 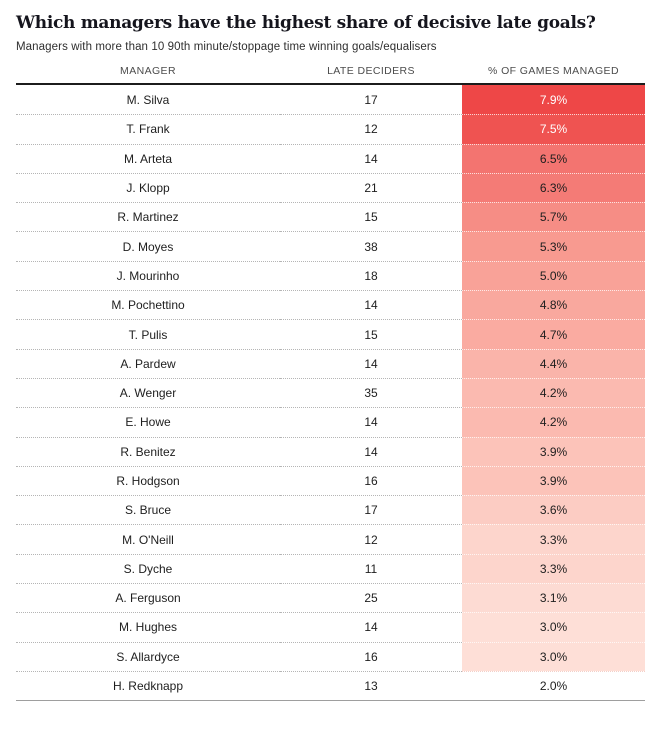 I want to click on manager-cell: M. Hughes, so click(x=148, y=626).